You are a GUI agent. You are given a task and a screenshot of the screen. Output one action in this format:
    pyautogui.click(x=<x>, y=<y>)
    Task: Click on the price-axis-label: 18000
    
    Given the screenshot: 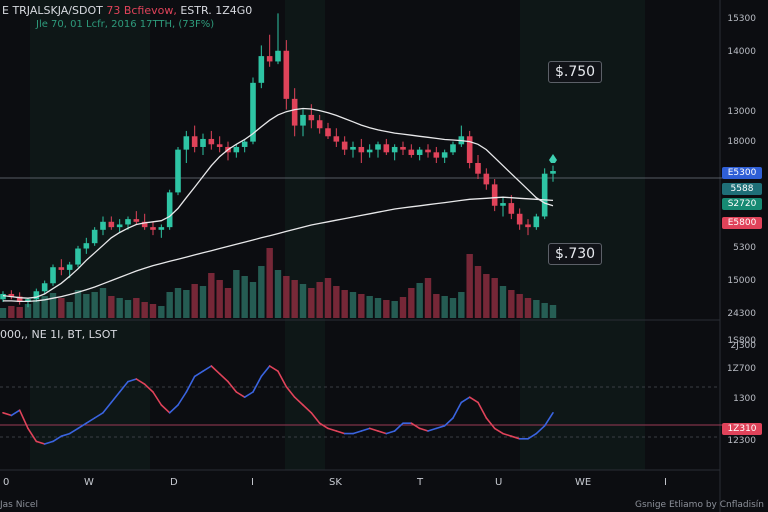 What is the action you would take?
    pyautogui.click(x=741, y=142)
    